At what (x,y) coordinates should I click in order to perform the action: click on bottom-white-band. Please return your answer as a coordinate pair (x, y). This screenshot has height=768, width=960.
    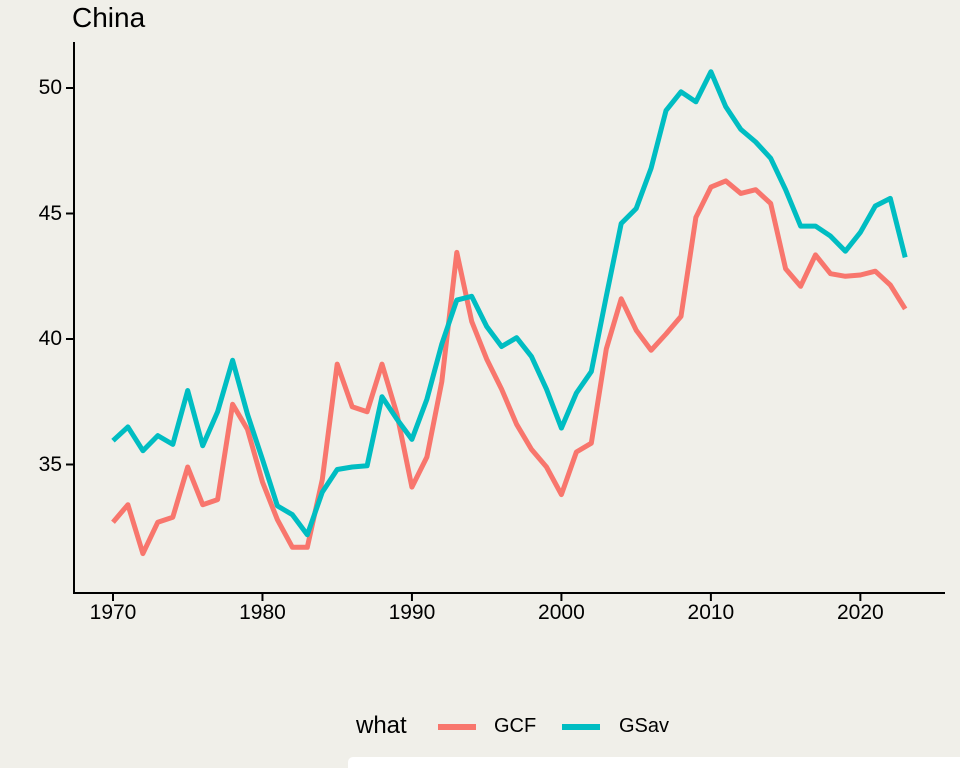
    Looking at the image, I should click on (654, 762).